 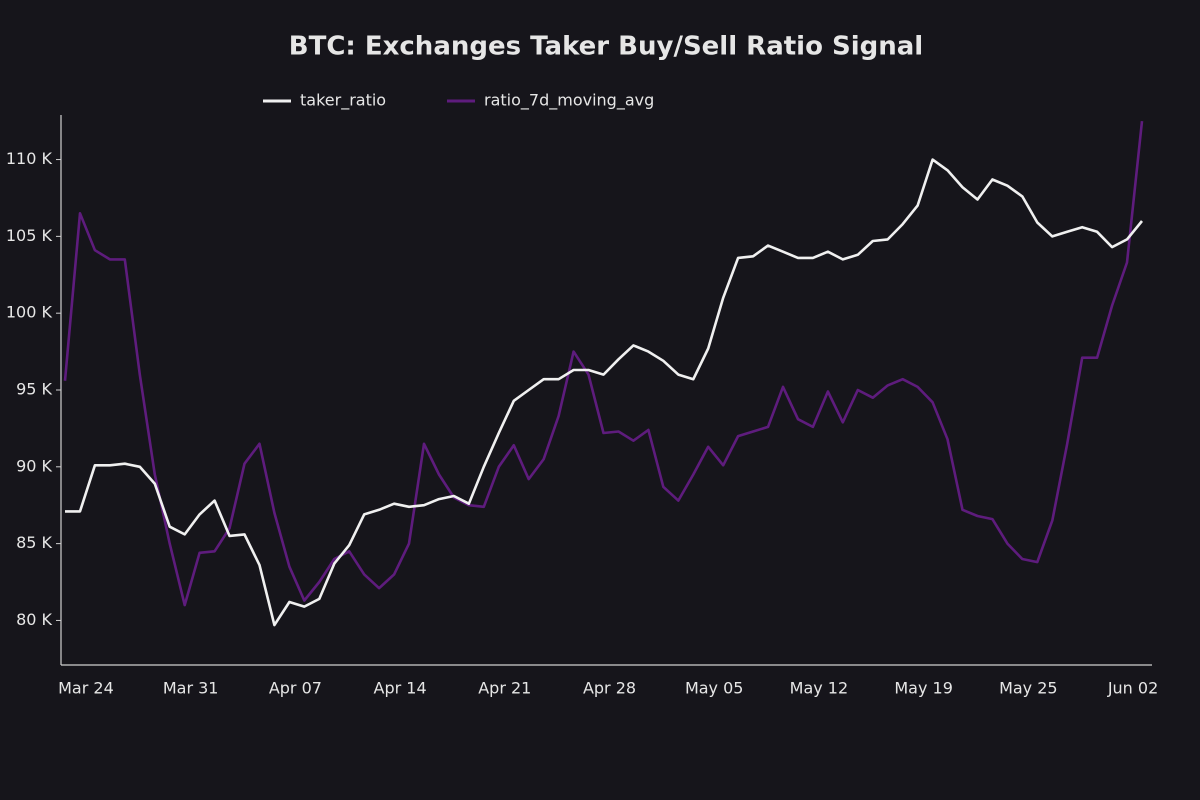 What do you see at coordinates (34, 619) in the screenshot?
I see `y-tick-label: 80 K` at bounding box center [34, 619].